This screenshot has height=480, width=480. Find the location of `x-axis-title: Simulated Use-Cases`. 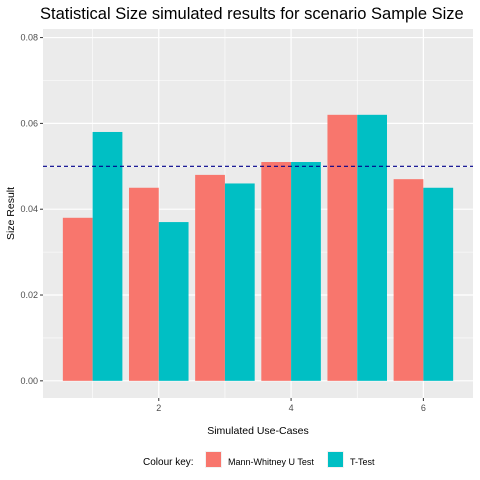

x-axis-title: Simulated Use-Cases is located at coordinates (258, 431).